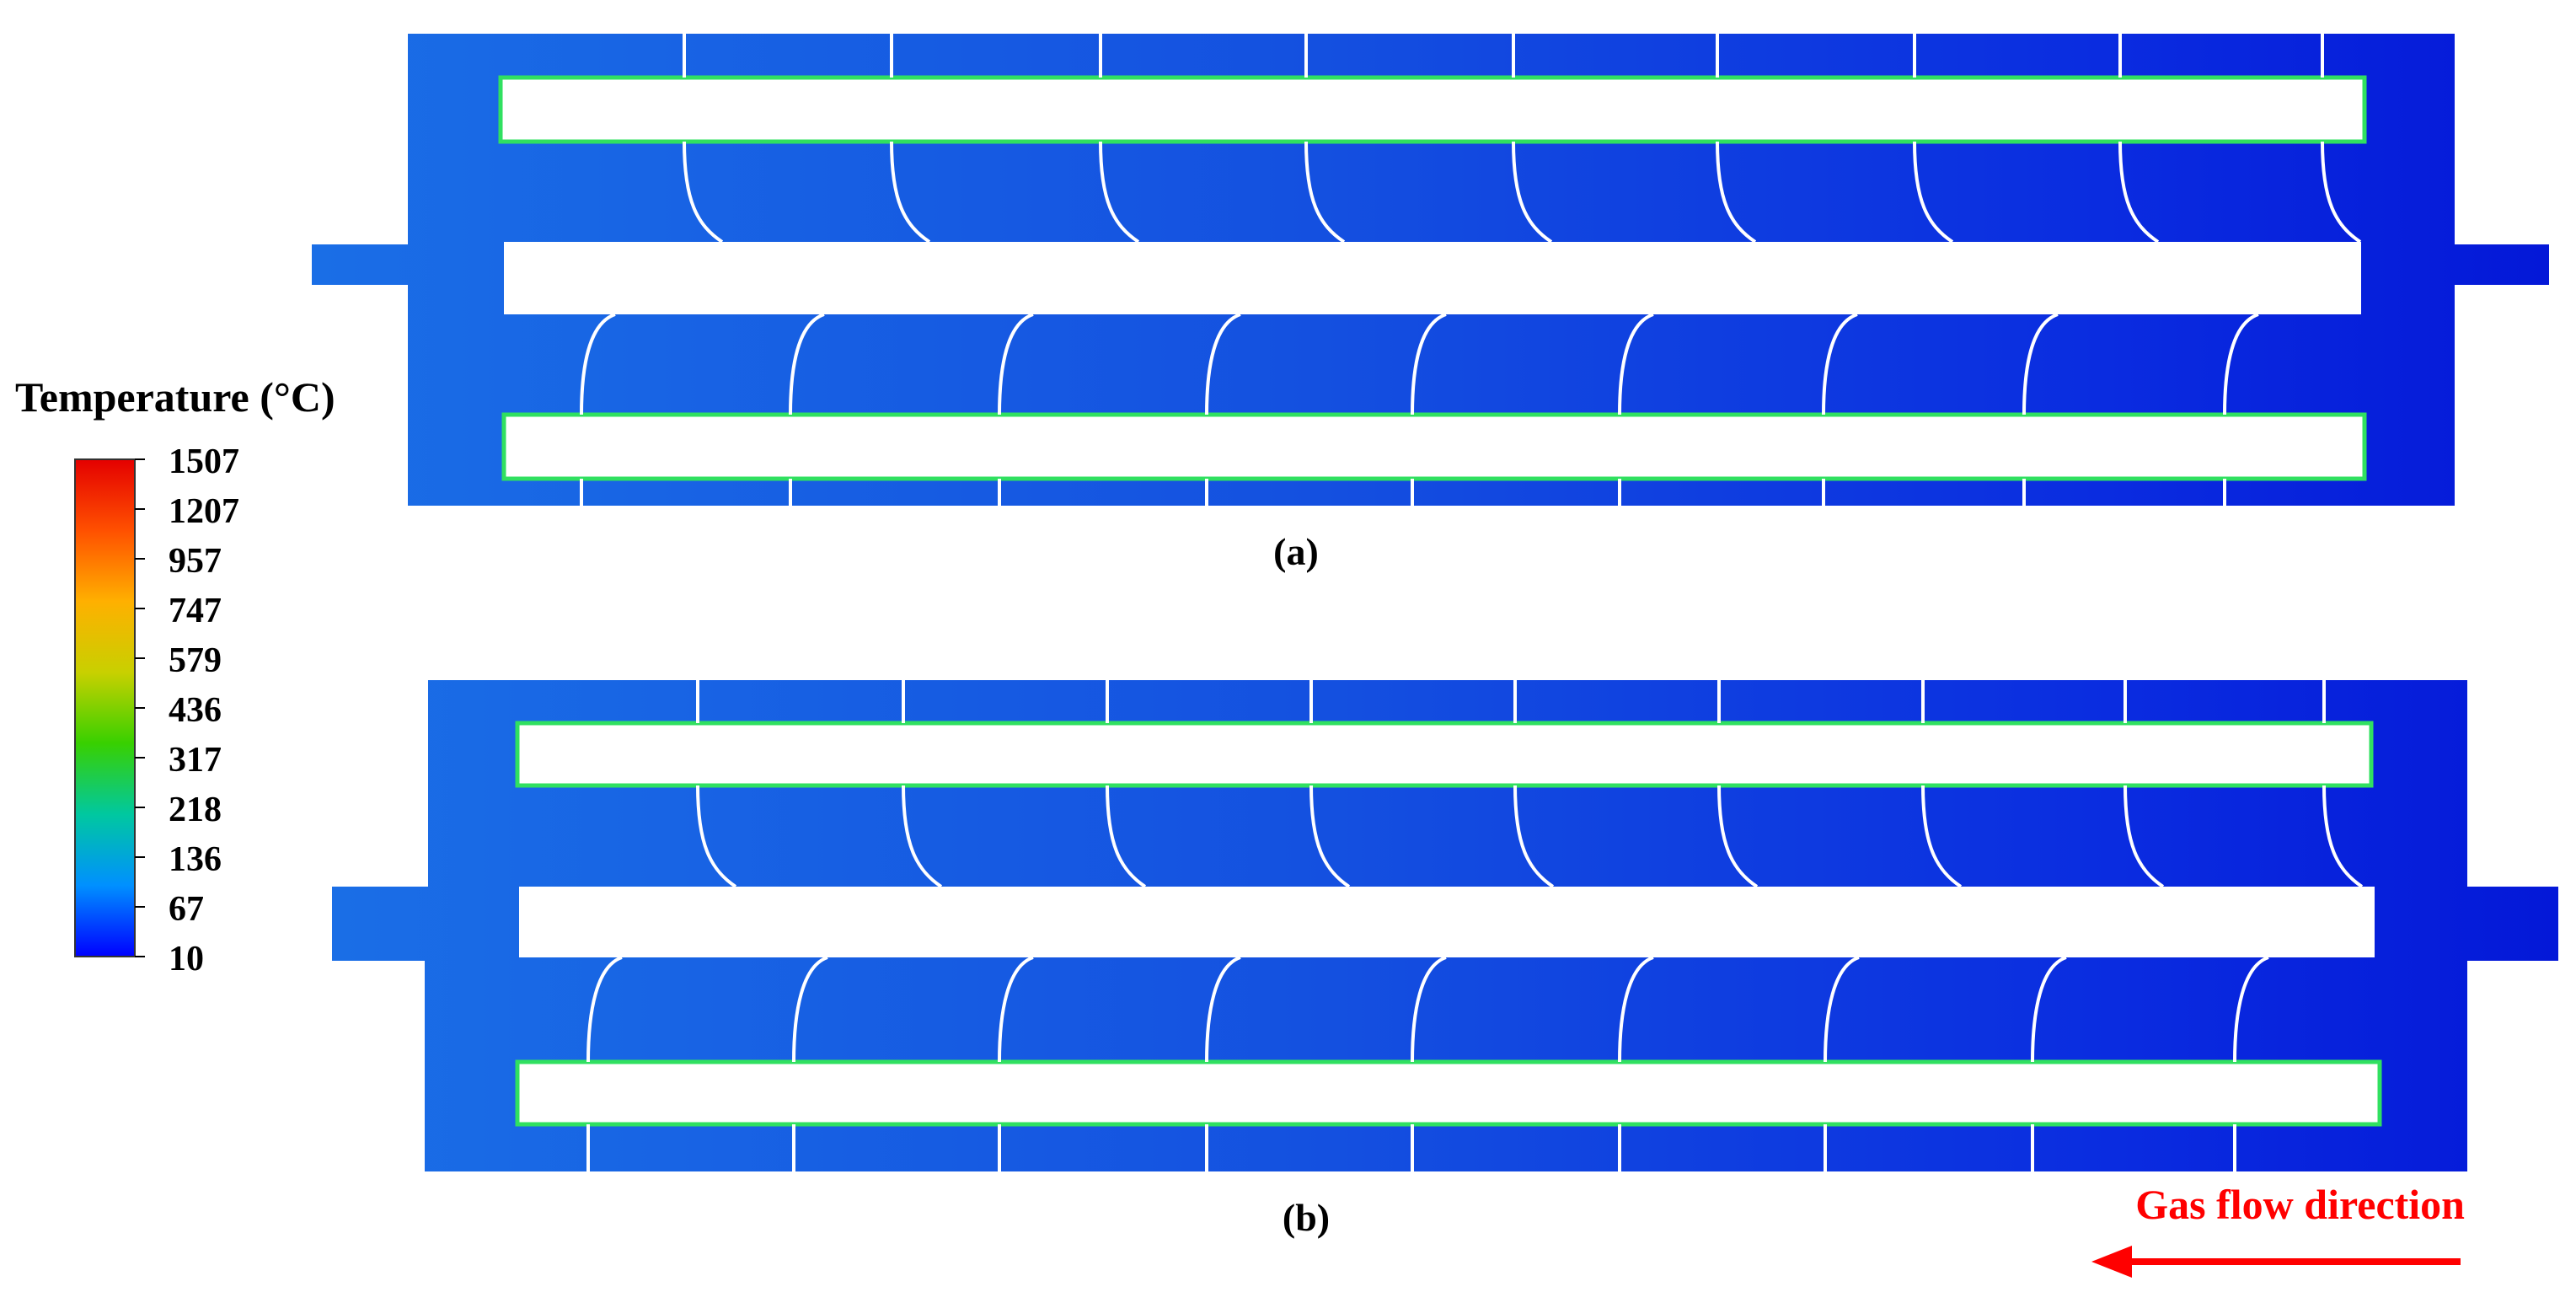  Describe the element at coordinates (195, 859) in the screenshot. I see `colorbar-tick-label: 136` at that location.